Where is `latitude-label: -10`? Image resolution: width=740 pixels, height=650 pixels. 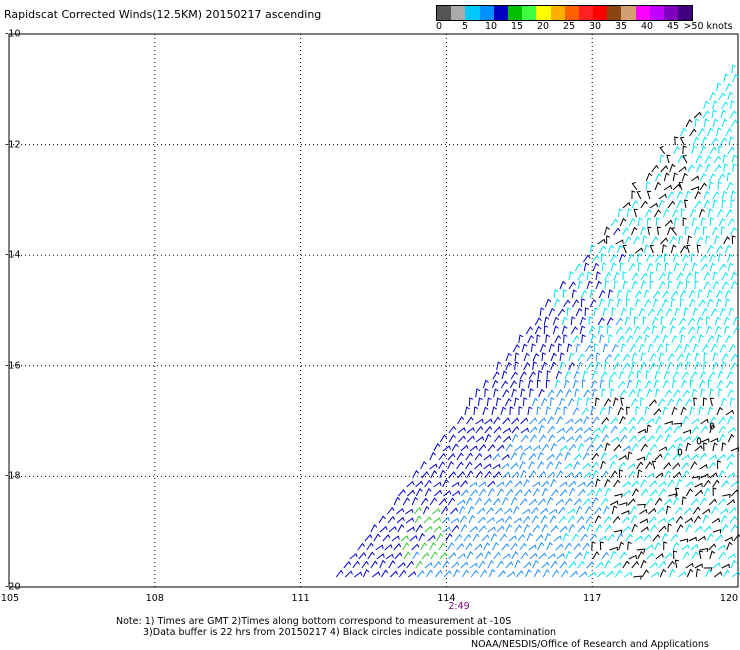 latitude-label: -10 is located at coordinates (13, 34).